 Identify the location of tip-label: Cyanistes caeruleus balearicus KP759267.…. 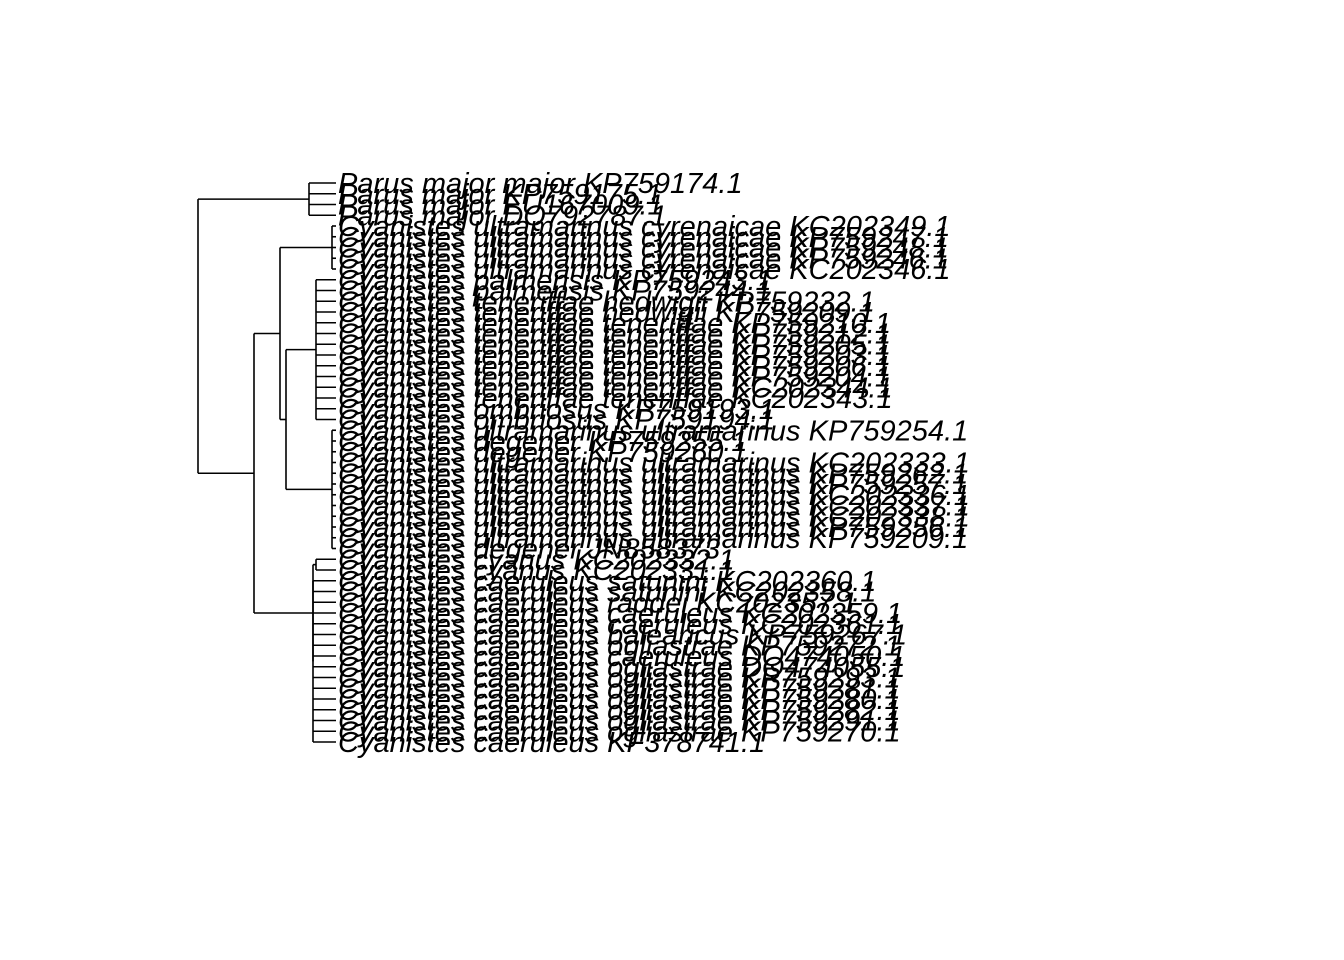
(622, 636).